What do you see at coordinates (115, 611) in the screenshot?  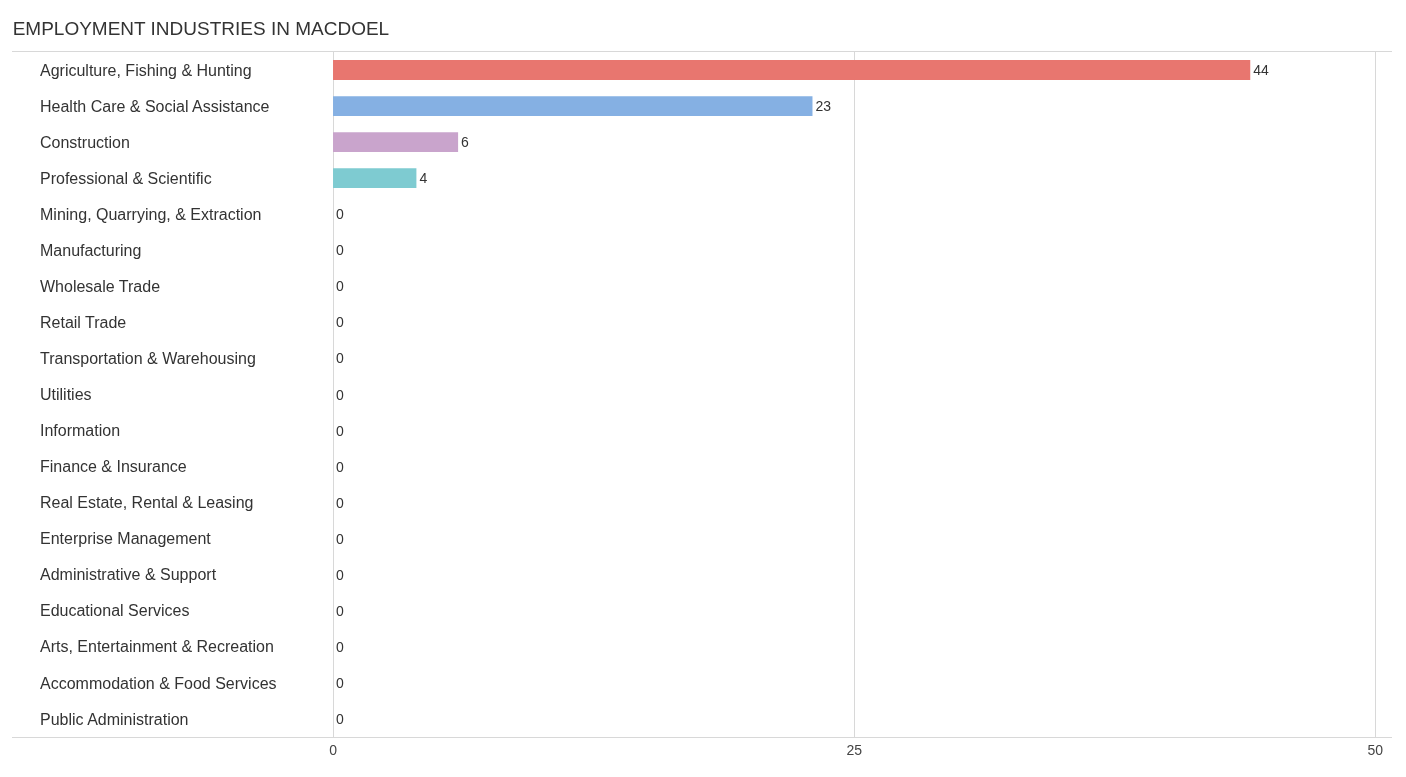 I see `y-tick-label: Educational Services` at bounding box center [115, 611].